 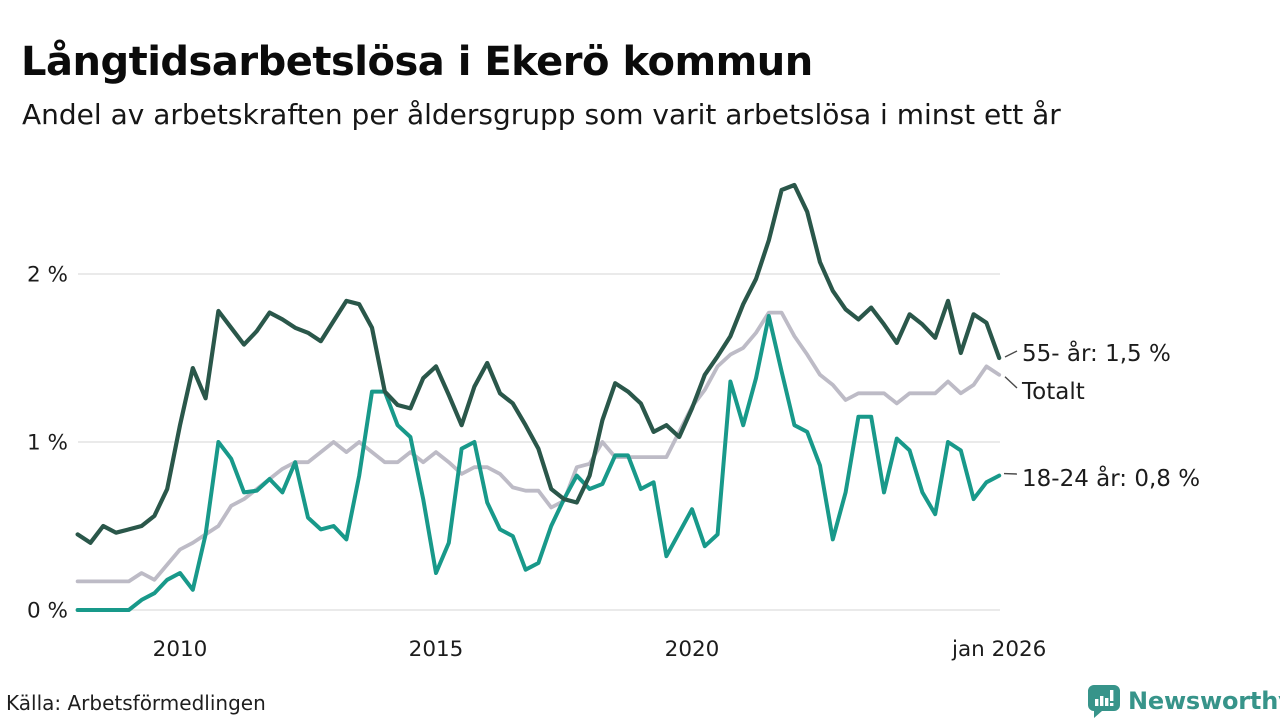 What do you see at coordinates (1096, 354) in the screenshot?
I see `annotation-55plus: 55- år: 1,5 %` at bounding box center [1096, 354].